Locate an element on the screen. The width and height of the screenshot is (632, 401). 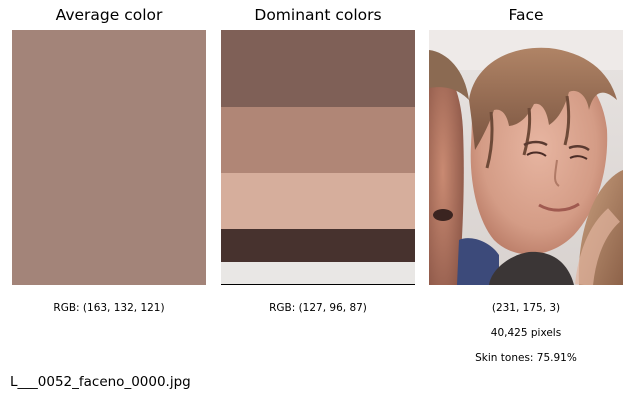
filename-label: L___0052_faceno_0000.jpg is located at coordinates (100, 382).